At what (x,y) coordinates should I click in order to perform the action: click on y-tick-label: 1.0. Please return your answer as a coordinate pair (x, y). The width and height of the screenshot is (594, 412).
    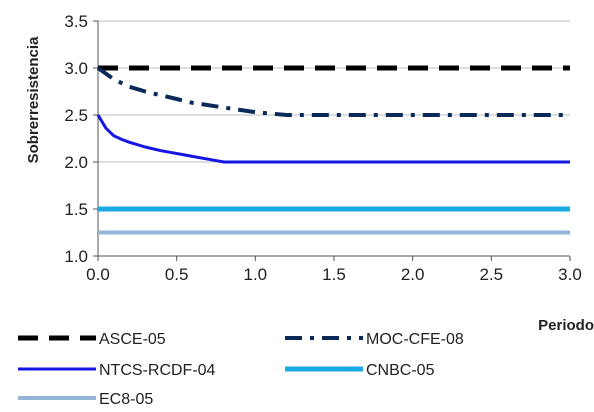
    Looking at the image, I should click on (76, 256).